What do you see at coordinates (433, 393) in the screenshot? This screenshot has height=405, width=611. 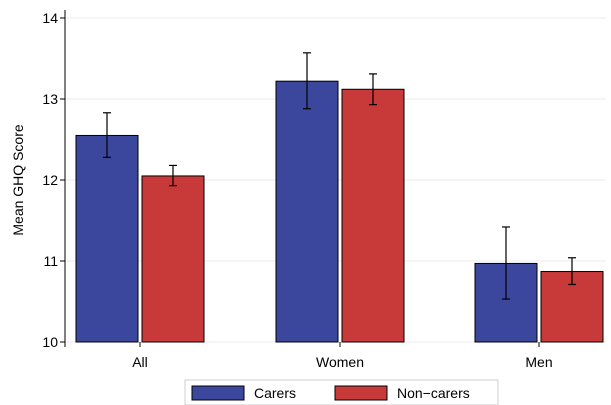 I see `legend-label: Non−carers` at bounding box center [433, 393].